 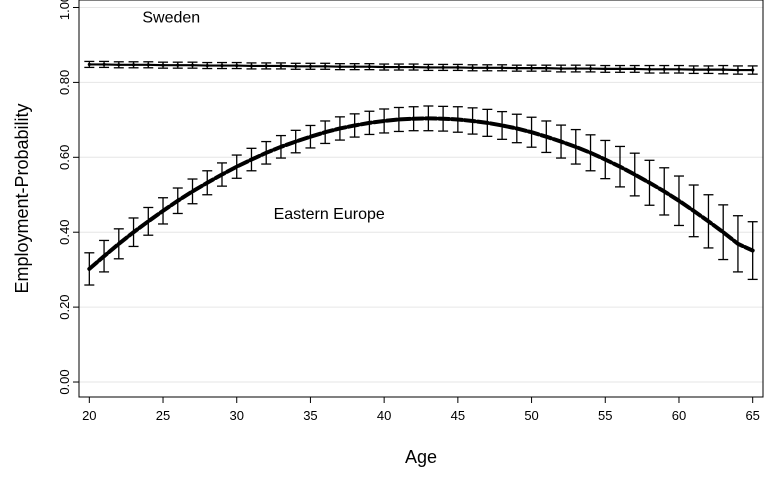 What do you see at coordinates (171, 17) in the screenshot?
I see `annotation-label: Sweden` at bounding box center [171, 17].